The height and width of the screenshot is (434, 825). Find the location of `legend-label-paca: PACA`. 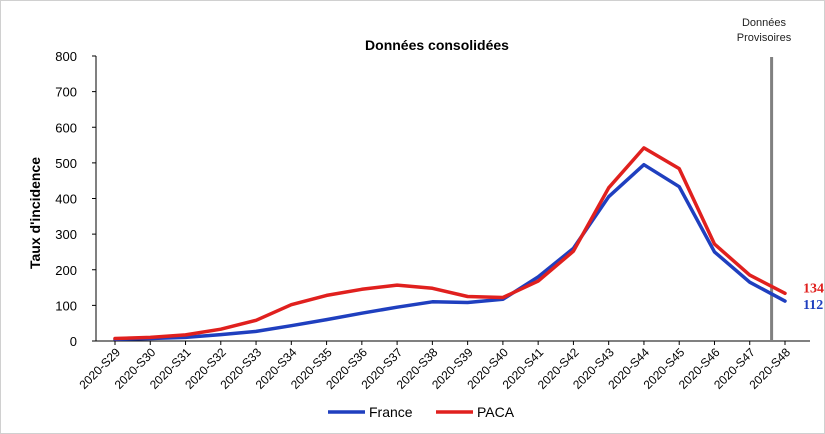

legend-label-paca: PACA is located at coordinates (496, 412).